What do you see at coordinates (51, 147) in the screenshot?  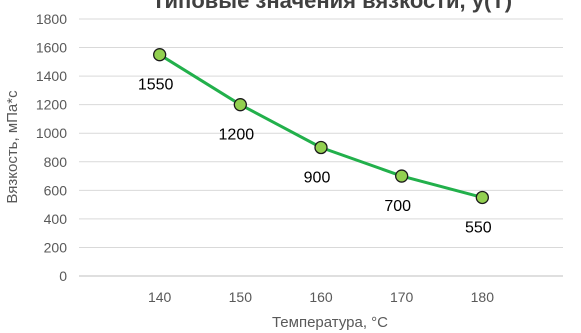 I see `y-axis-ticks: 0 200 400 600 800 1000 1200 1400 1600 1800` at bounding box center [51, 147].